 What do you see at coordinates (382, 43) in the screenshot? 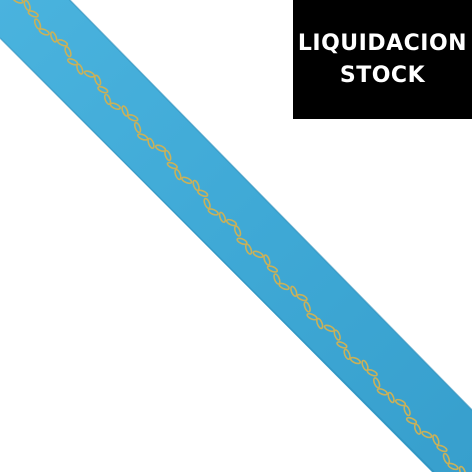
I see `banner-line-1: LIQUIDACION` at bounding box center [382, 43].